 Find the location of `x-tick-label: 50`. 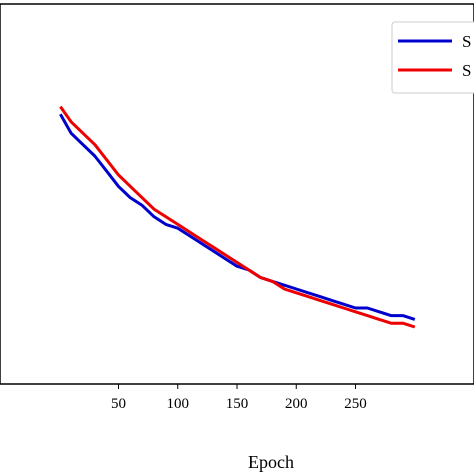

x-tick-label: 50 is located at coordinates (118, 404).